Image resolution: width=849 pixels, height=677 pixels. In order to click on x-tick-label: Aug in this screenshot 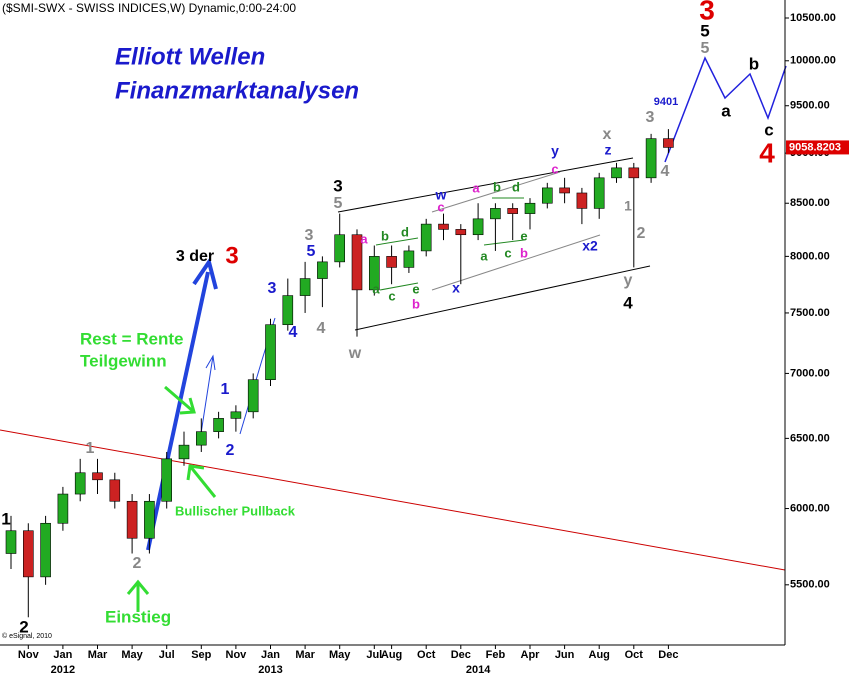, I will do `click(391, 655)`.